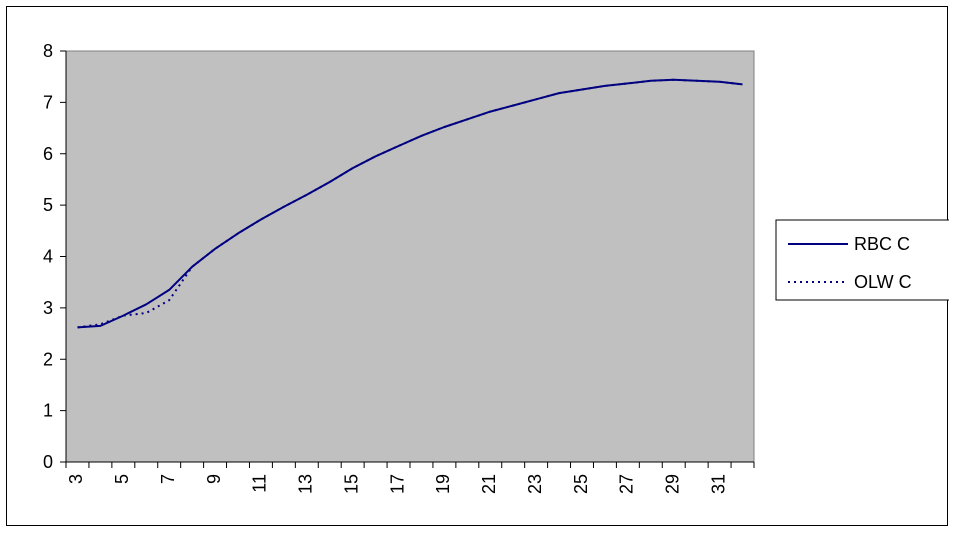  What do you see at coordinates (48, 102) in the screenshot?
I see `y-tick-label: 7` at bounding box center [48, 102].